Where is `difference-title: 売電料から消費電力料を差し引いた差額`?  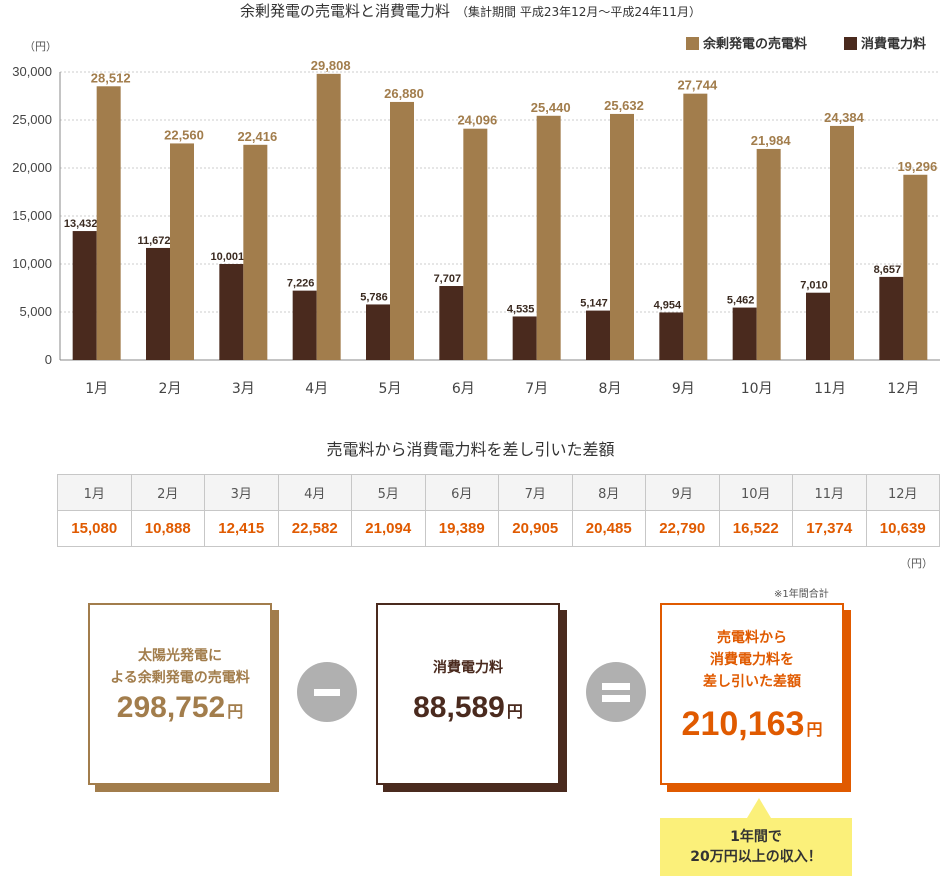
difference-title: 売電料から消費電力料を差し引いた差額 is located at coordinates (470, 449).